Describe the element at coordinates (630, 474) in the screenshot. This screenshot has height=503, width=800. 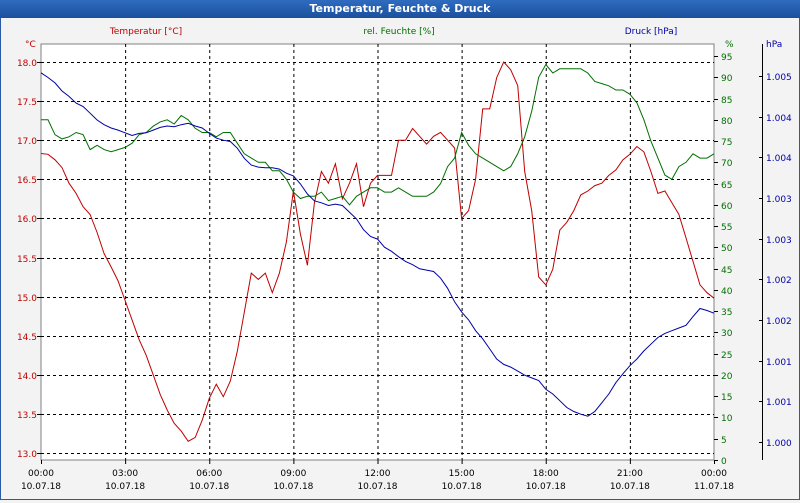
I see `x-tick-time: 21:00` at that location.